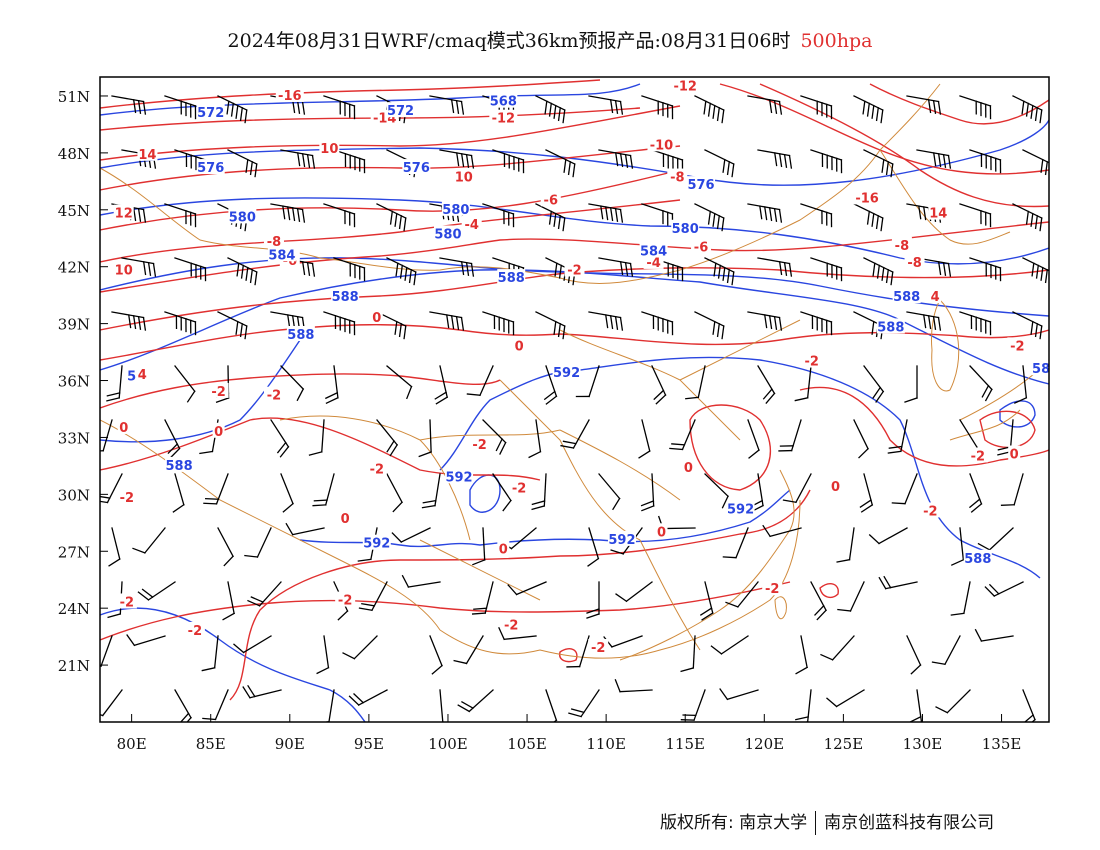 The height and width of the screenshot is (850, 1100). I want to click on height-contour-592-loop, so click(485, 493).